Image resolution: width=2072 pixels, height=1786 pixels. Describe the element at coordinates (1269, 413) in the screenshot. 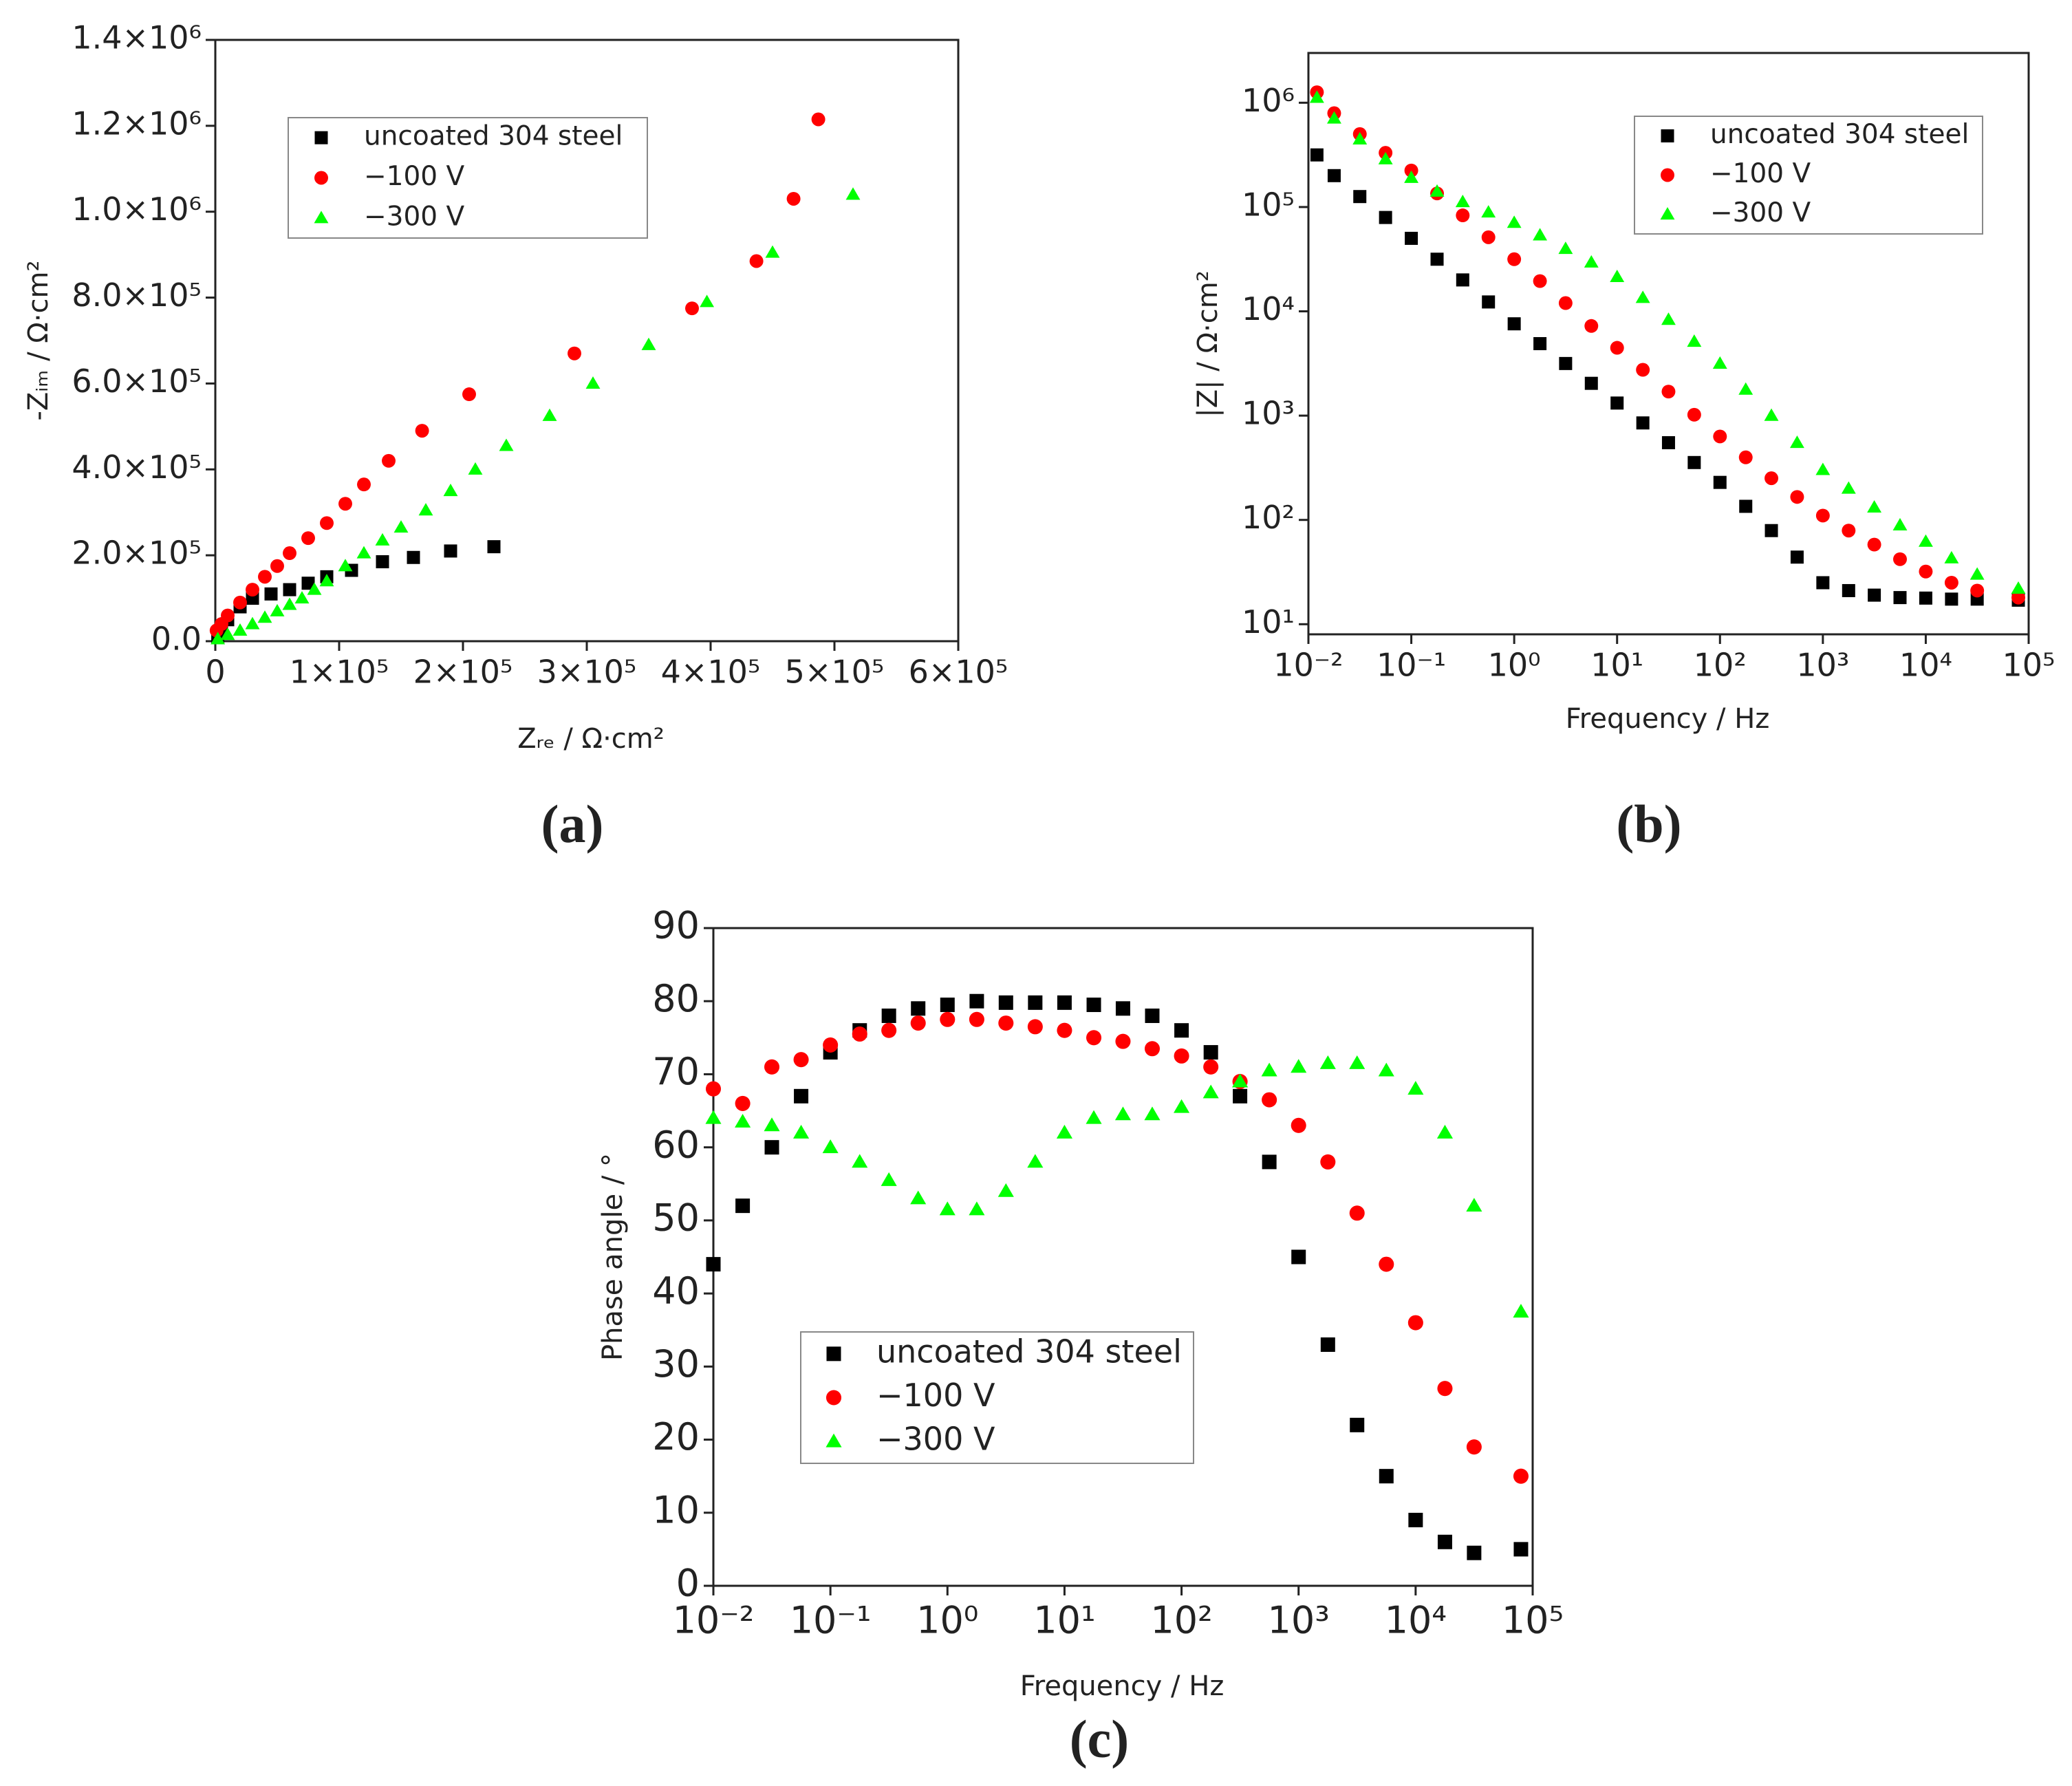

I see `y-tick-label: 10³` at that location.